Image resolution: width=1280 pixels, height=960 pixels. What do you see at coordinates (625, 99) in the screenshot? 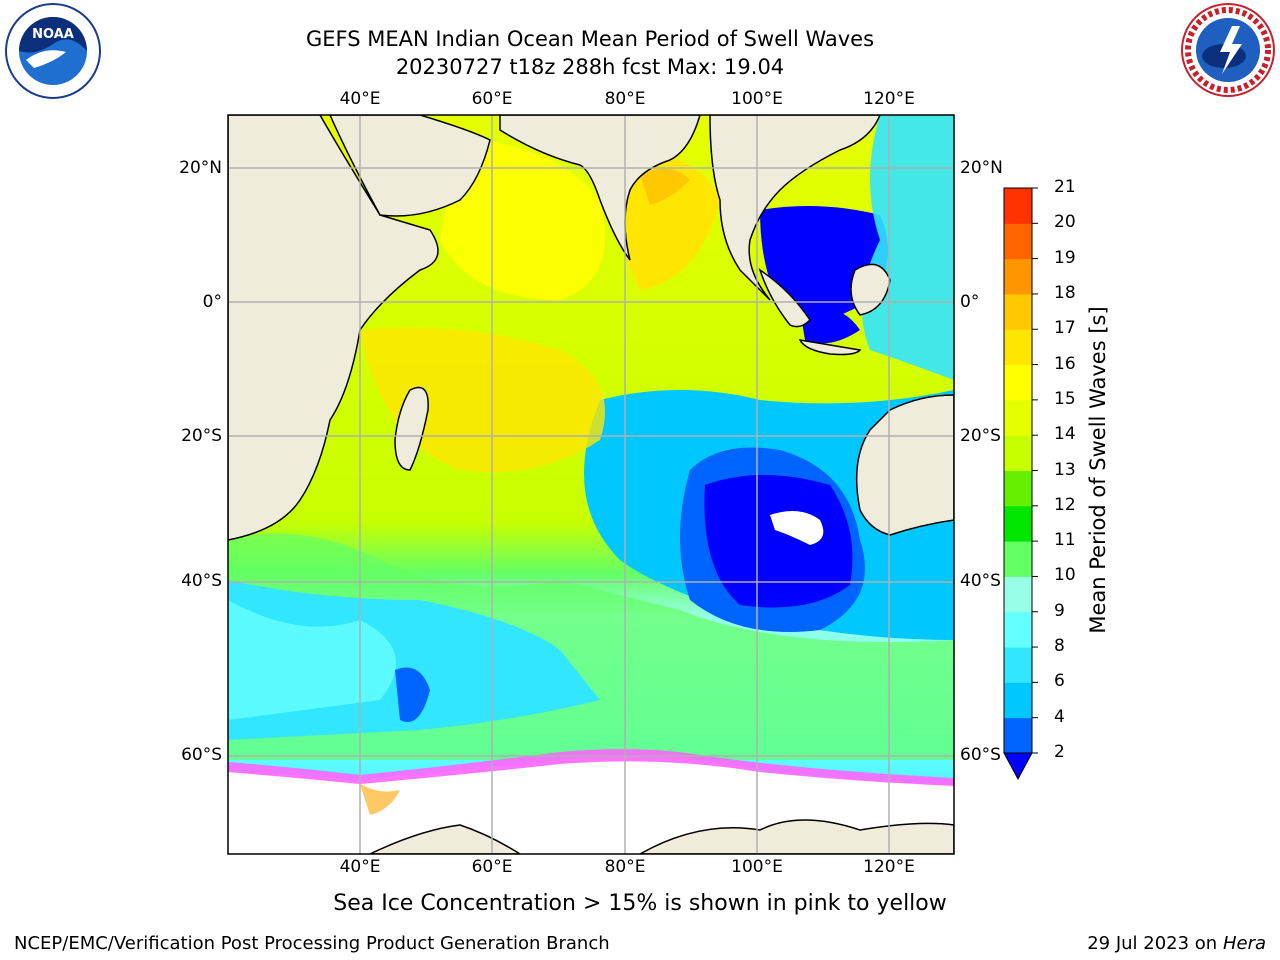
I see `lon-label-top-80e: 80°E` at bounding box center [625, 99].